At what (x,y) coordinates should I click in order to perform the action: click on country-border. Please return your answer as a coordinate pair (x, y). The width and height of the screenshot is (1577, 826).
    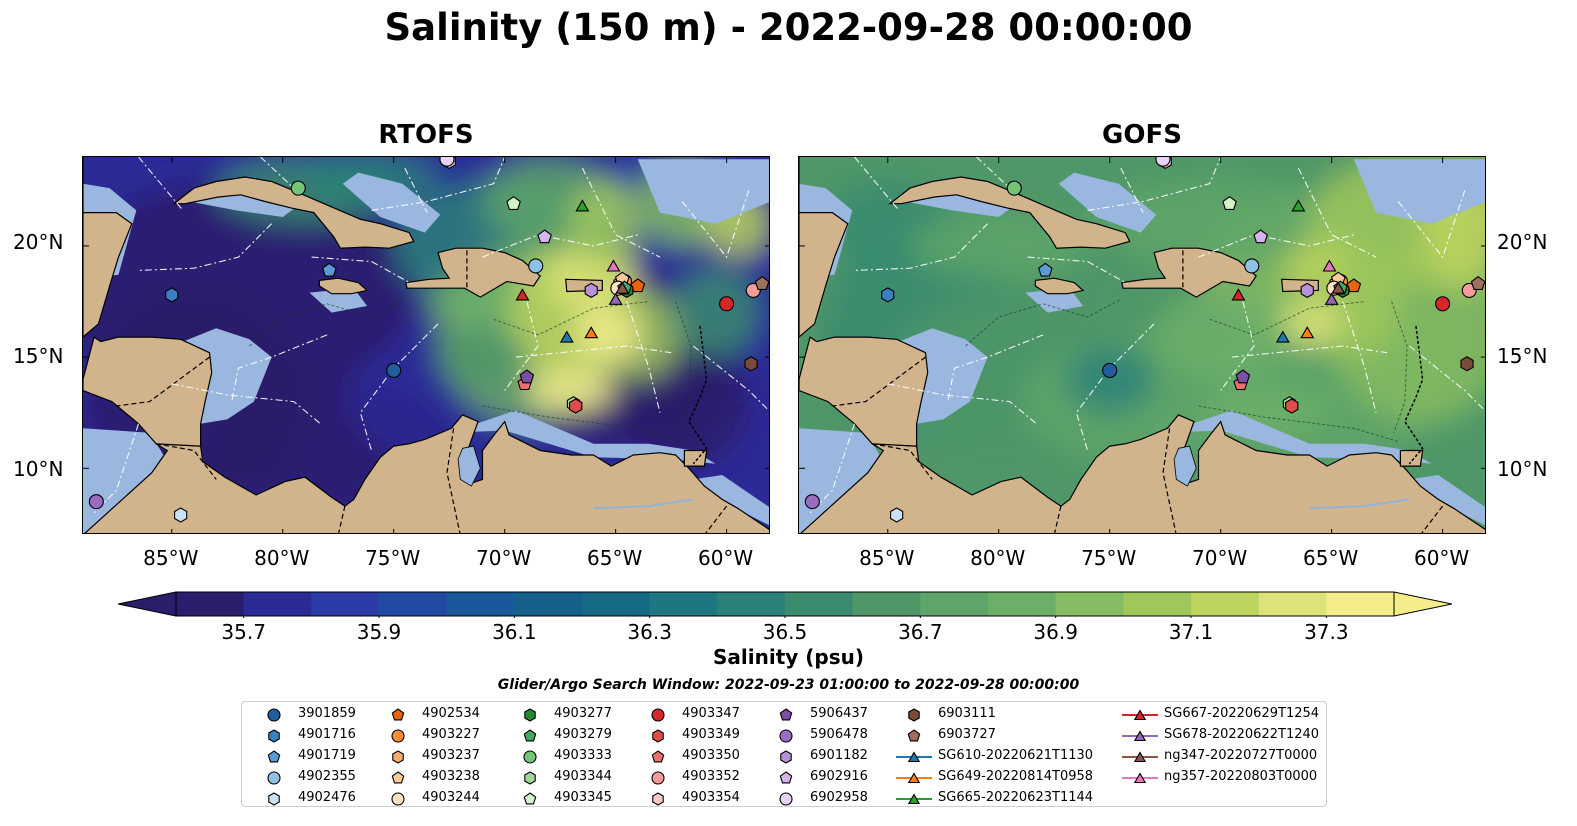
    Looking at the image, I should click on (1432, 519).